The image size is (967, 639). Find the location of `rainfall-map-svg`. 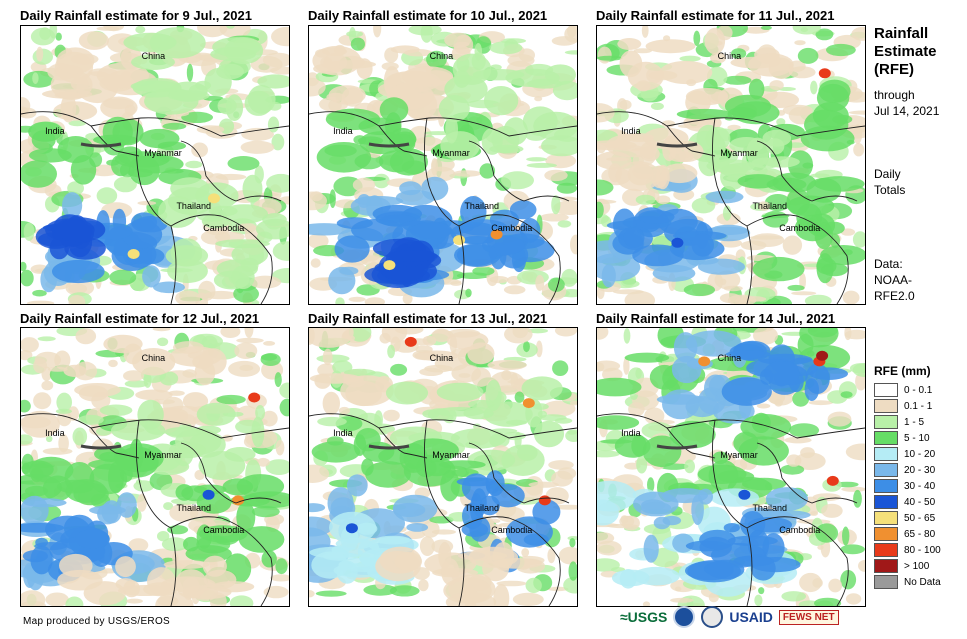

rainfall-map-svg is located at coordinates (731, 165).